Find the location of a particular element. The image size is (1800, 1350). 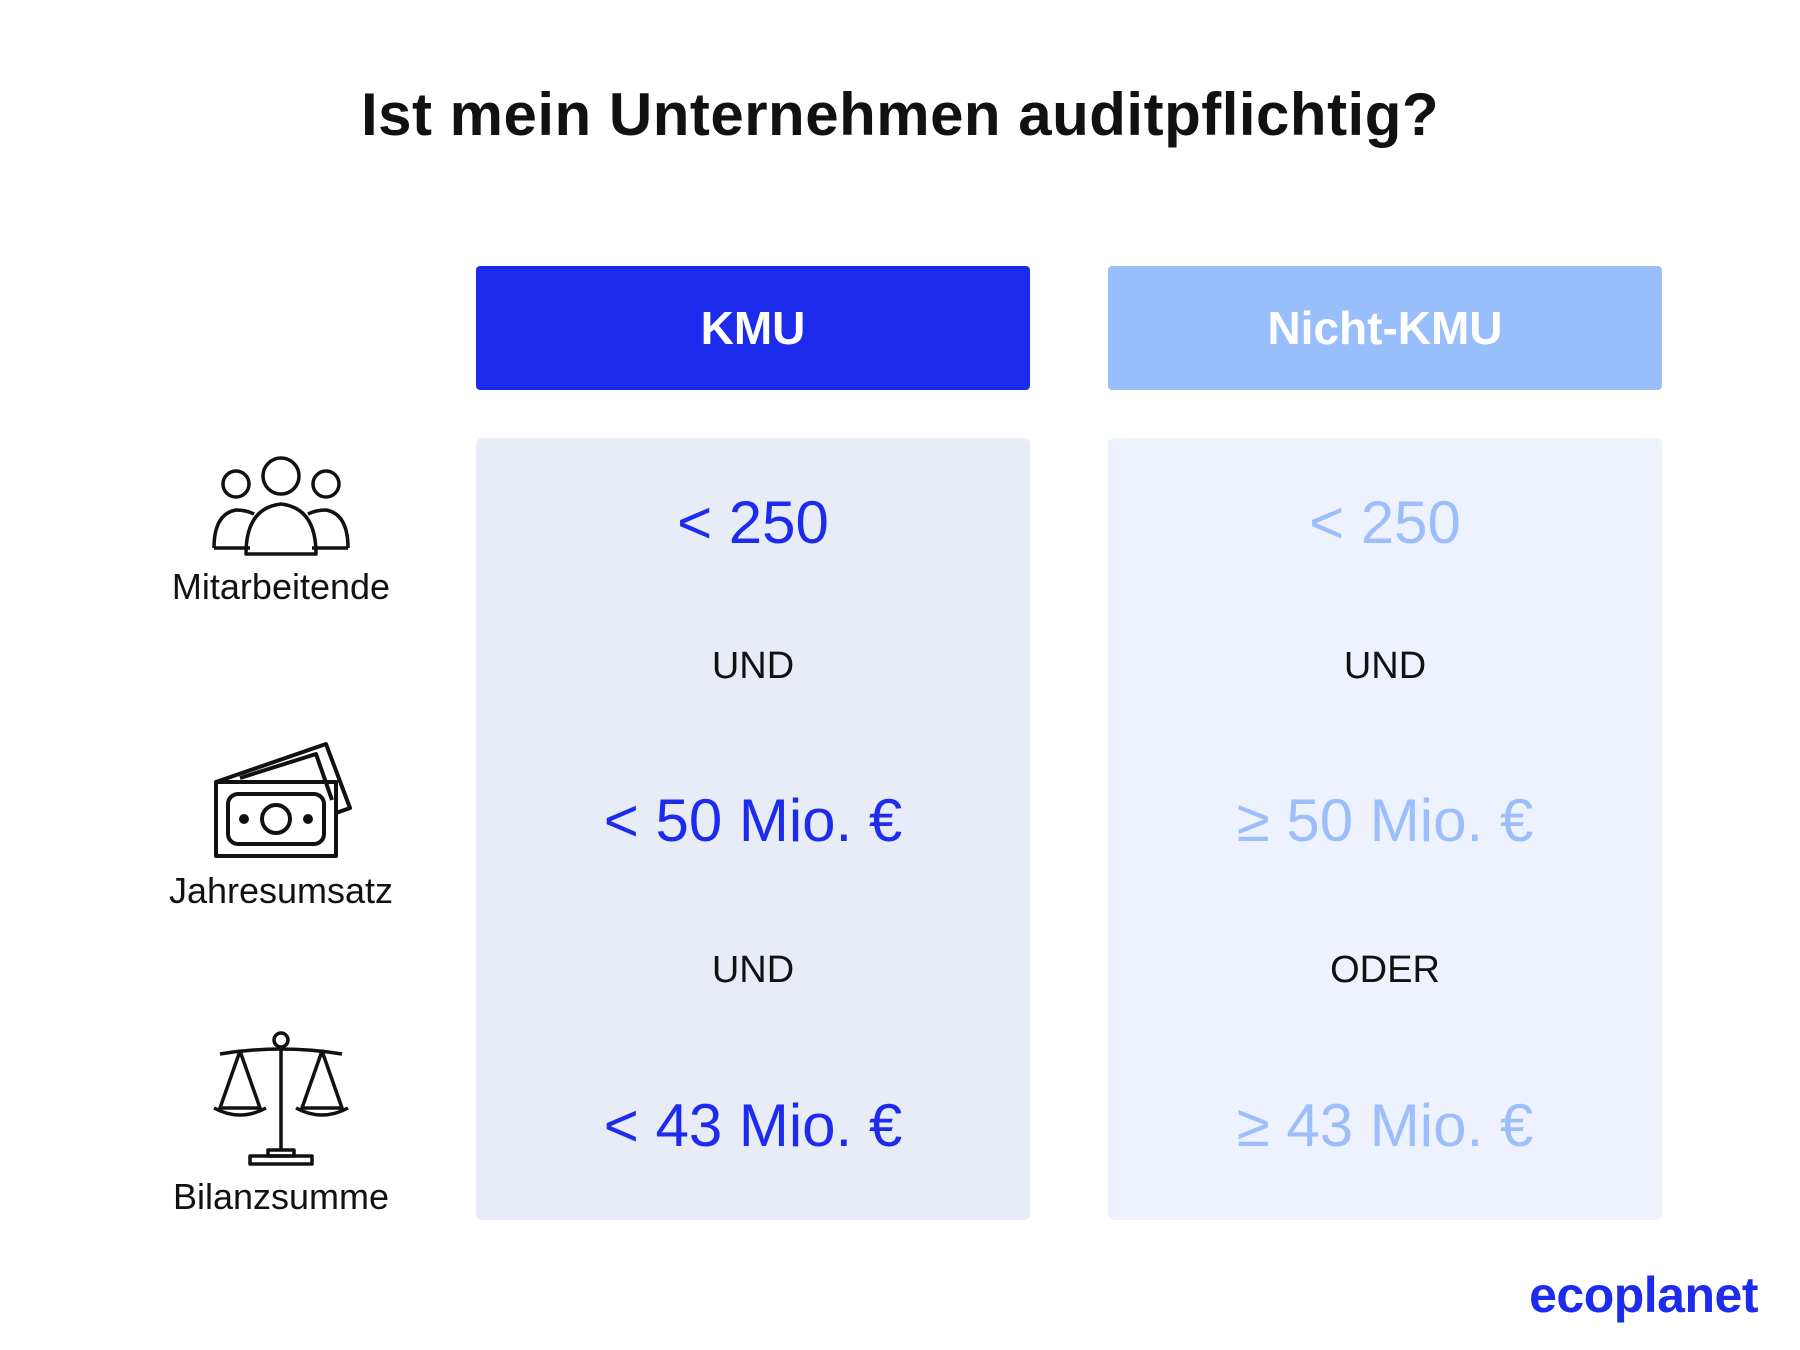

row-label-text: Jahresumsatz is located at coordinates (281, 890).